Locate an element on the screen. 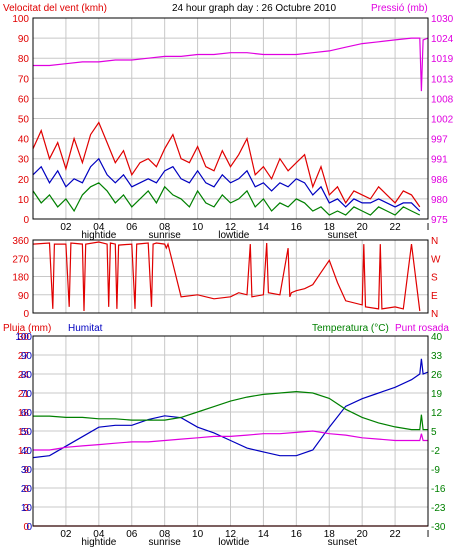 The width and height of the screenshot is (465, 559). series-line-velocitat-del-vent is located at coordinates (226, 164).